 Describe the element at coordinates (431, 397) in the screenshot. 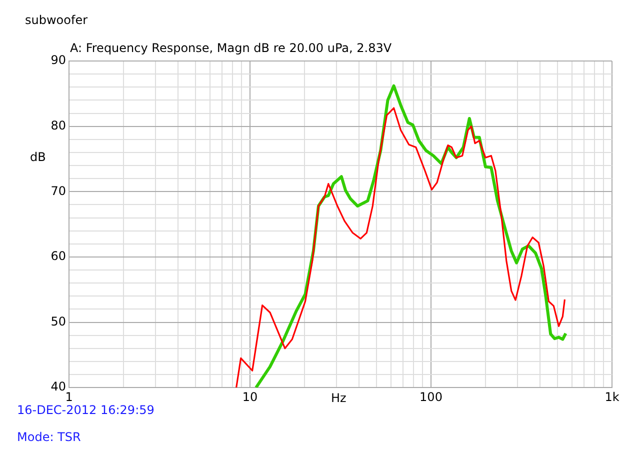

I see `x-tick-label: 100` at that location.